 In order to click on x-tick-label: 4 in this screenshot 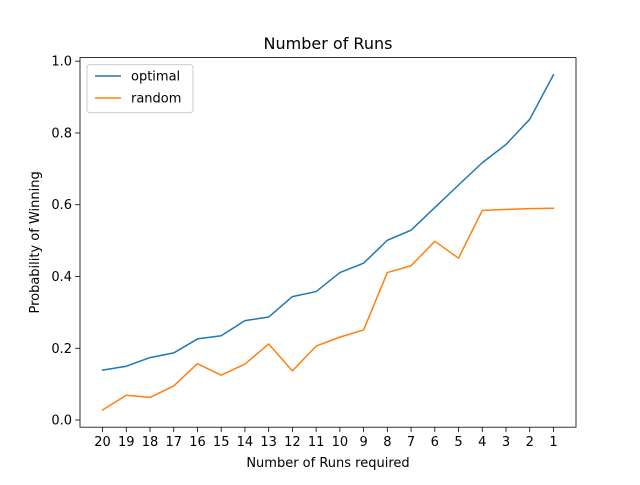, I will do `click(482, 442)`.